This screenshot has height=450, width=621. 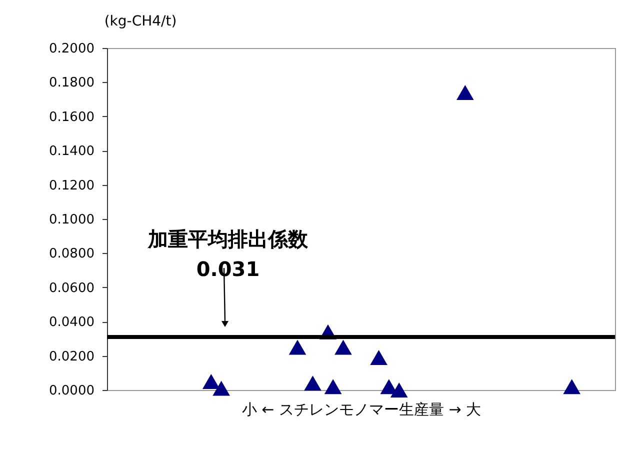 What do you see at coordinates (71, 186) in the screenshot?
I see `y-tick-label: 0.1200` at bounding box center [71, 186].